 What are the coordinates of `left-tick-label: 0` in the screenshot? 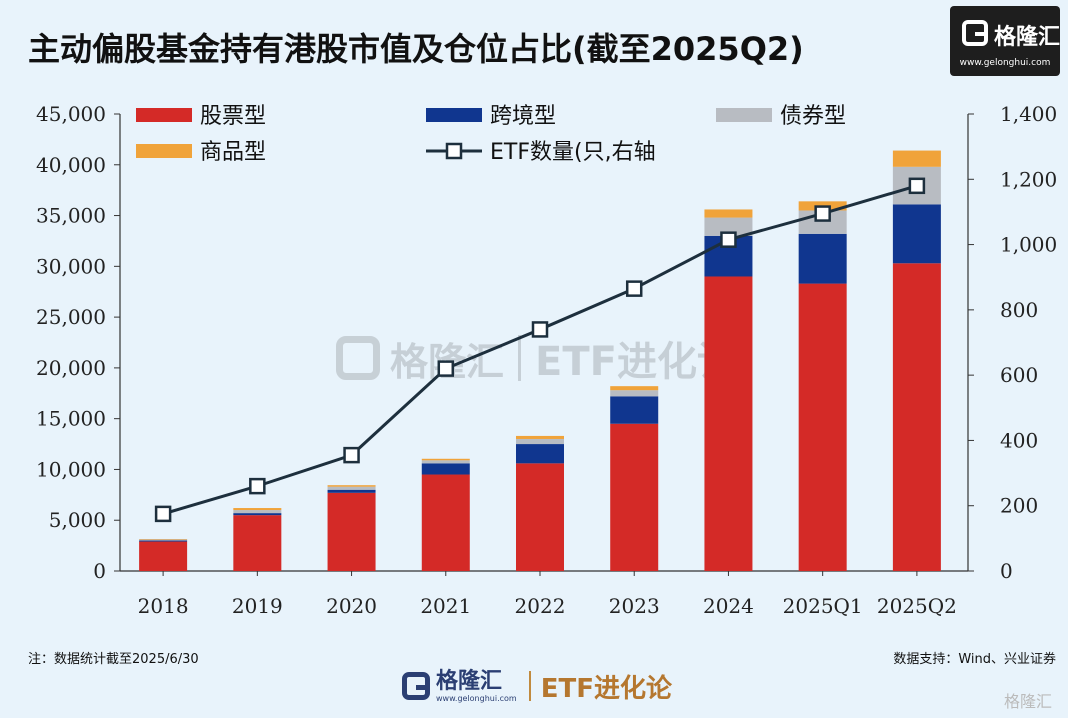 It's located at (99, 571).